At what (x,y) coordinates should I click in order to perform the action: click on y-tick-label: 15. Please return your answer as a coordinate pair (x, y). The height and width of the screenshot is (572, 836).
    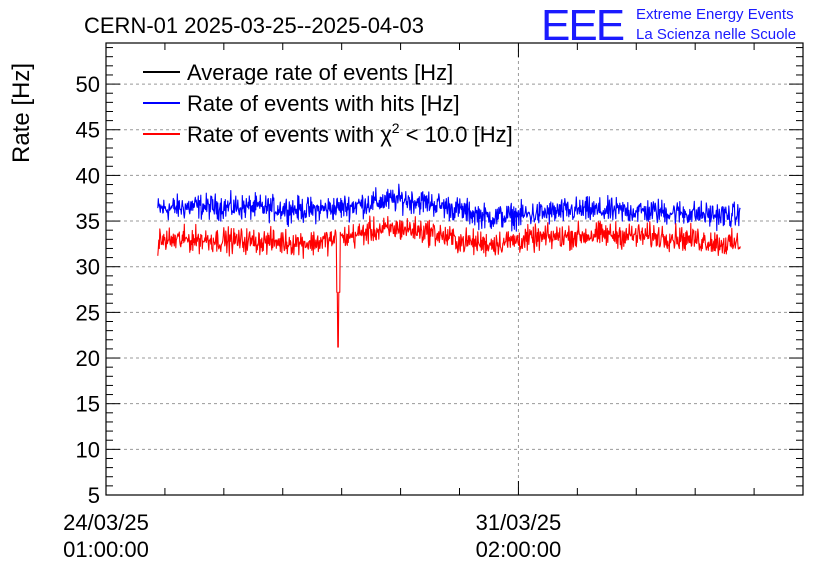
    Looking at the image, I should click on (88, 404).